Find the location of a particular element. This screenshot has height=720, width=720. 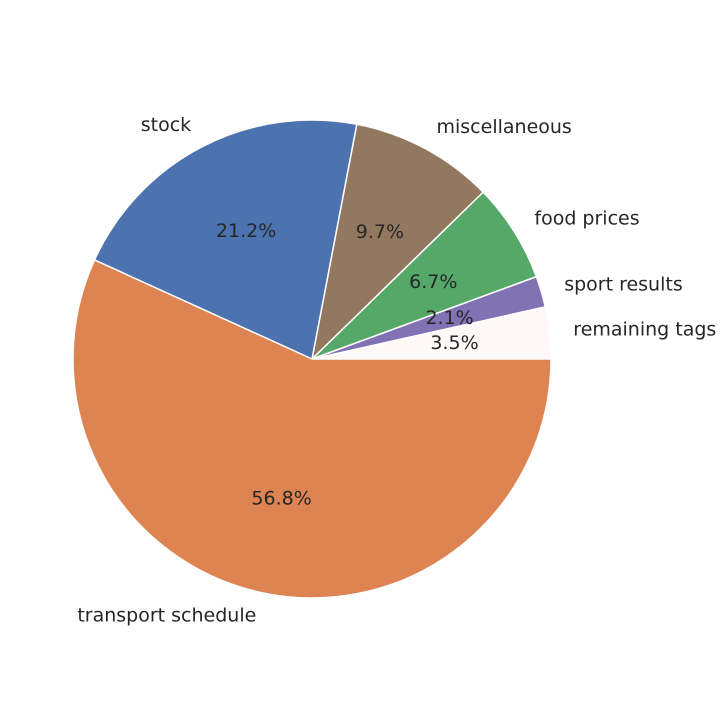

slice-label-food-prices: food prices is located at coordinates (586, 218).